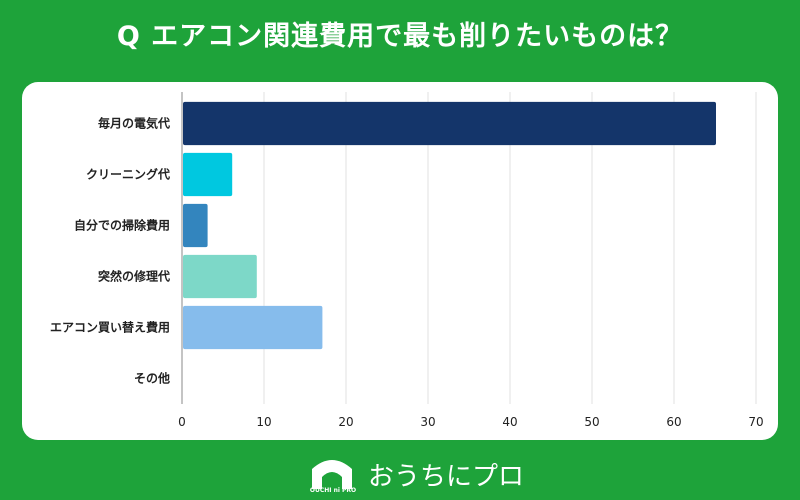 The image size is (800, 500). Describe the element at coordinates (509, 422) in the screenshot. I see `x-tick-label: 40` at that location.